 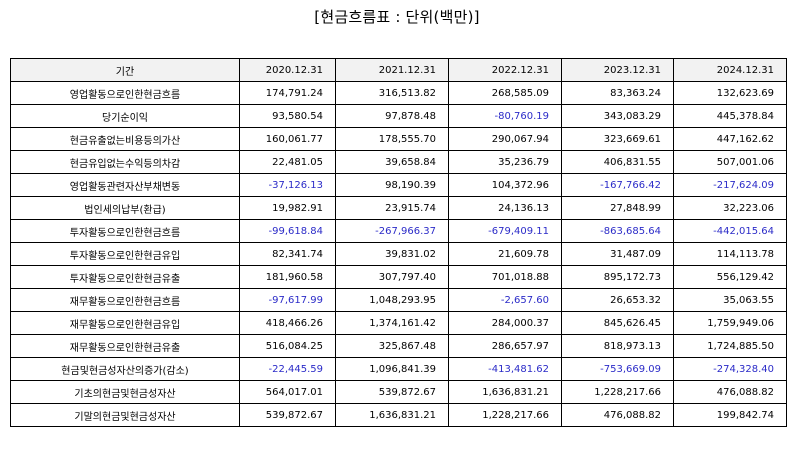 What do you see at coordinates (730, 254) in the screenshot?
I see `table-cell: 114,113.78` at bounding box center [730, 254].